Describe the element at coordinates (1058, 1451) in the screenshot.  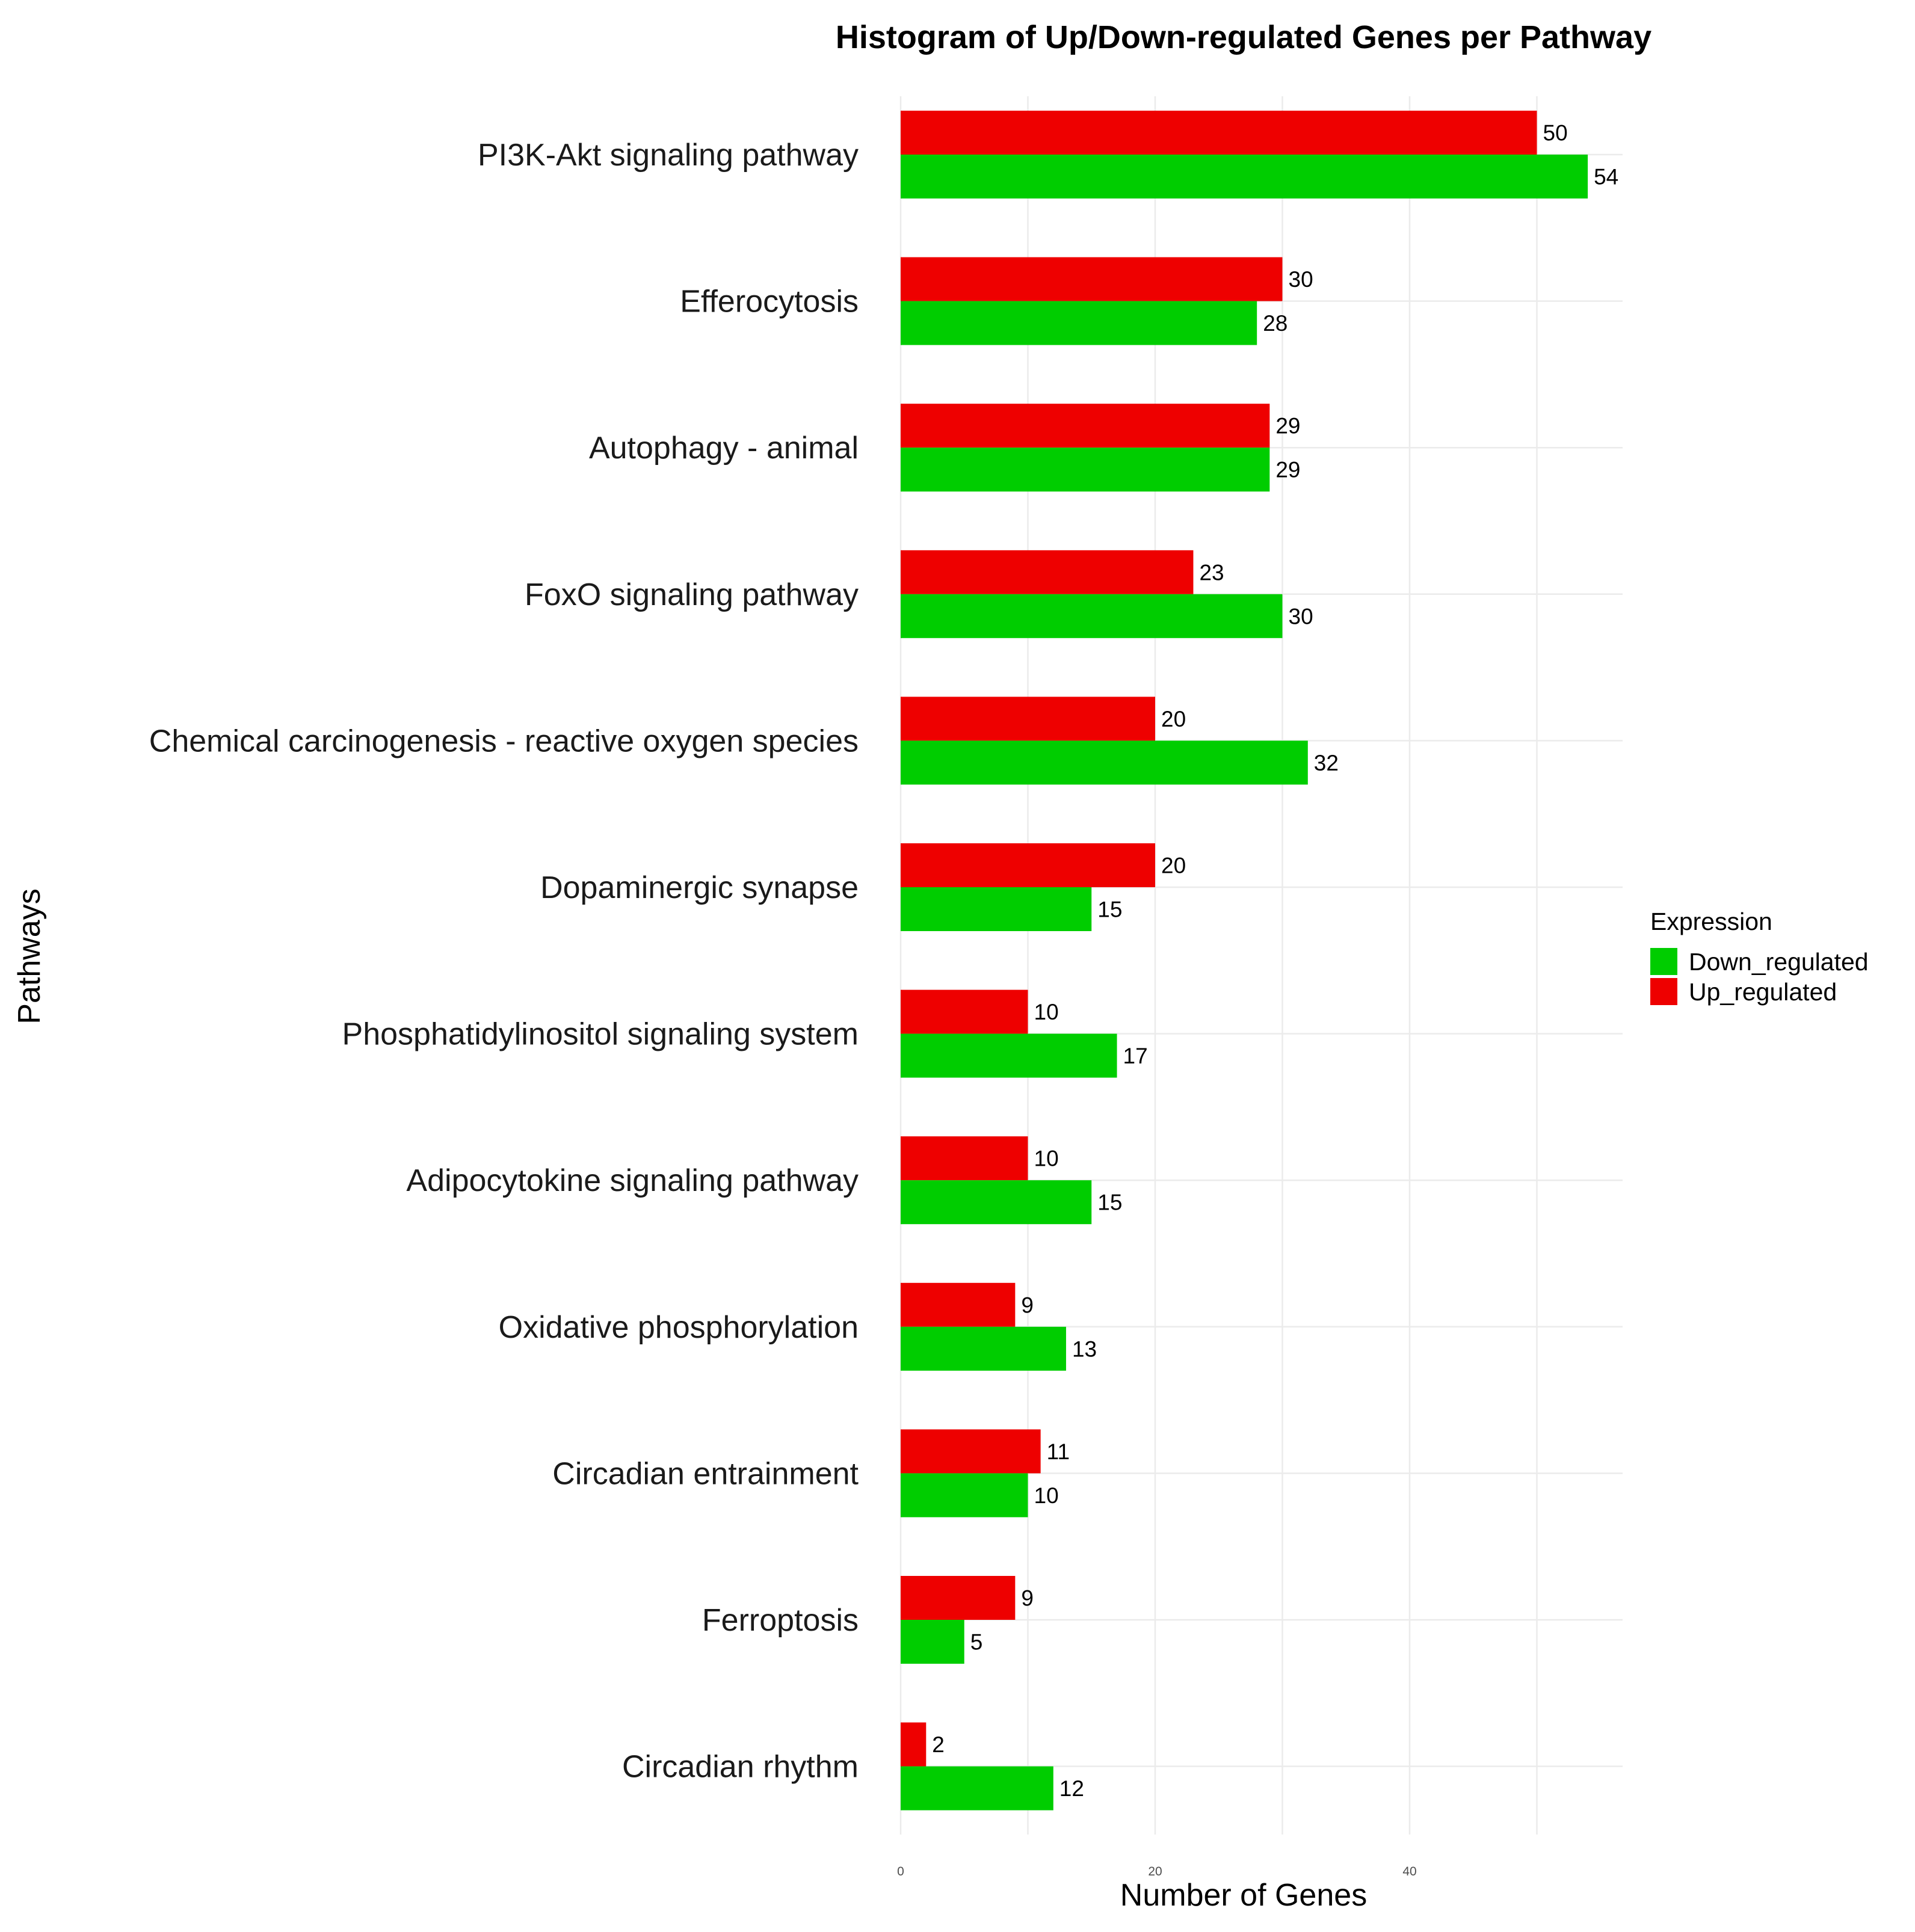
I see `data-label-up-regulated-circadian-entrainment: 11` at that location.